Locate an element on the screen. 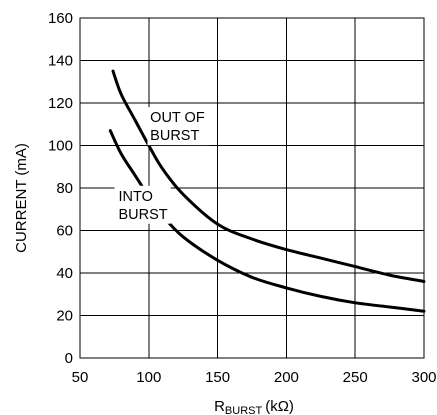  x-axis-label-main: R is located at coordinates (219, 406).